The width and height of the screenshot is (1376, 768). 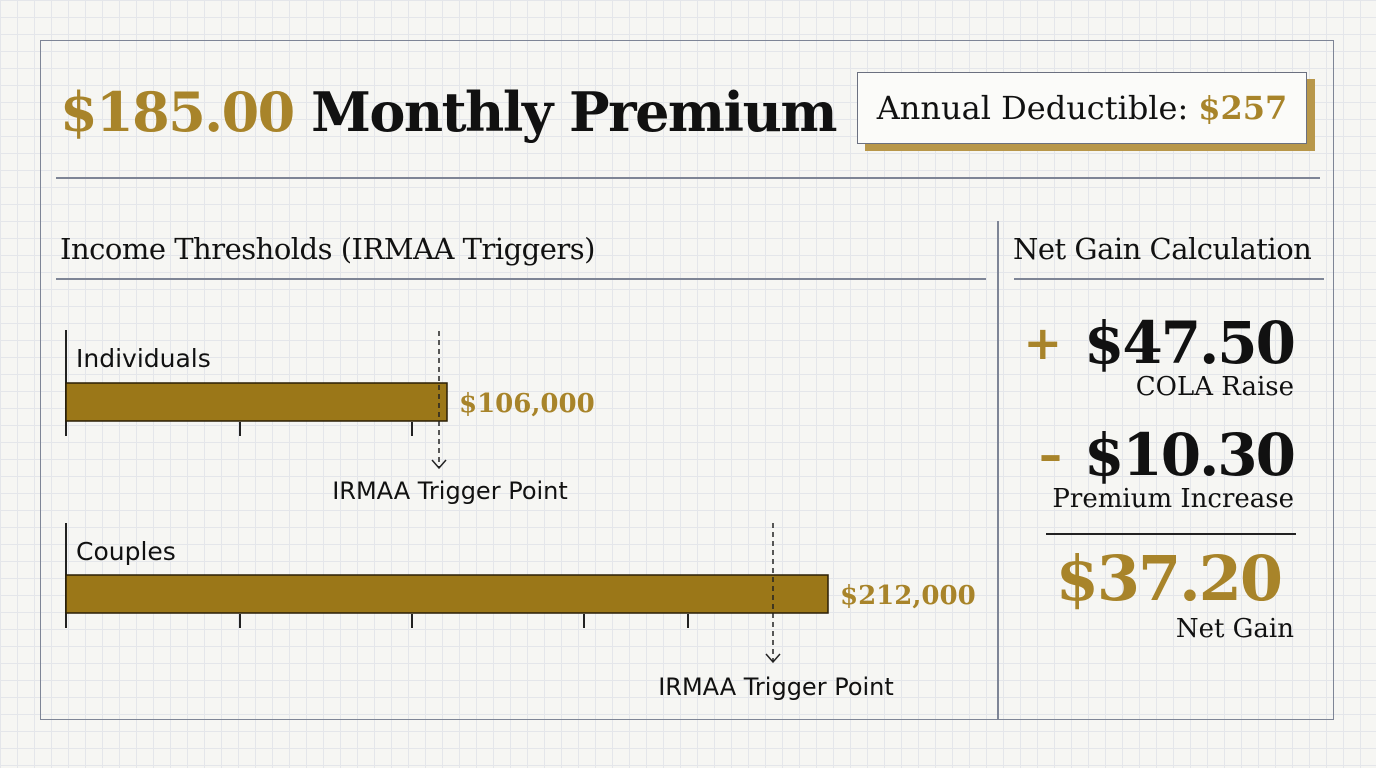 I want to click on premium-increase-row: – $10.30, so click(x=1167, y=455).